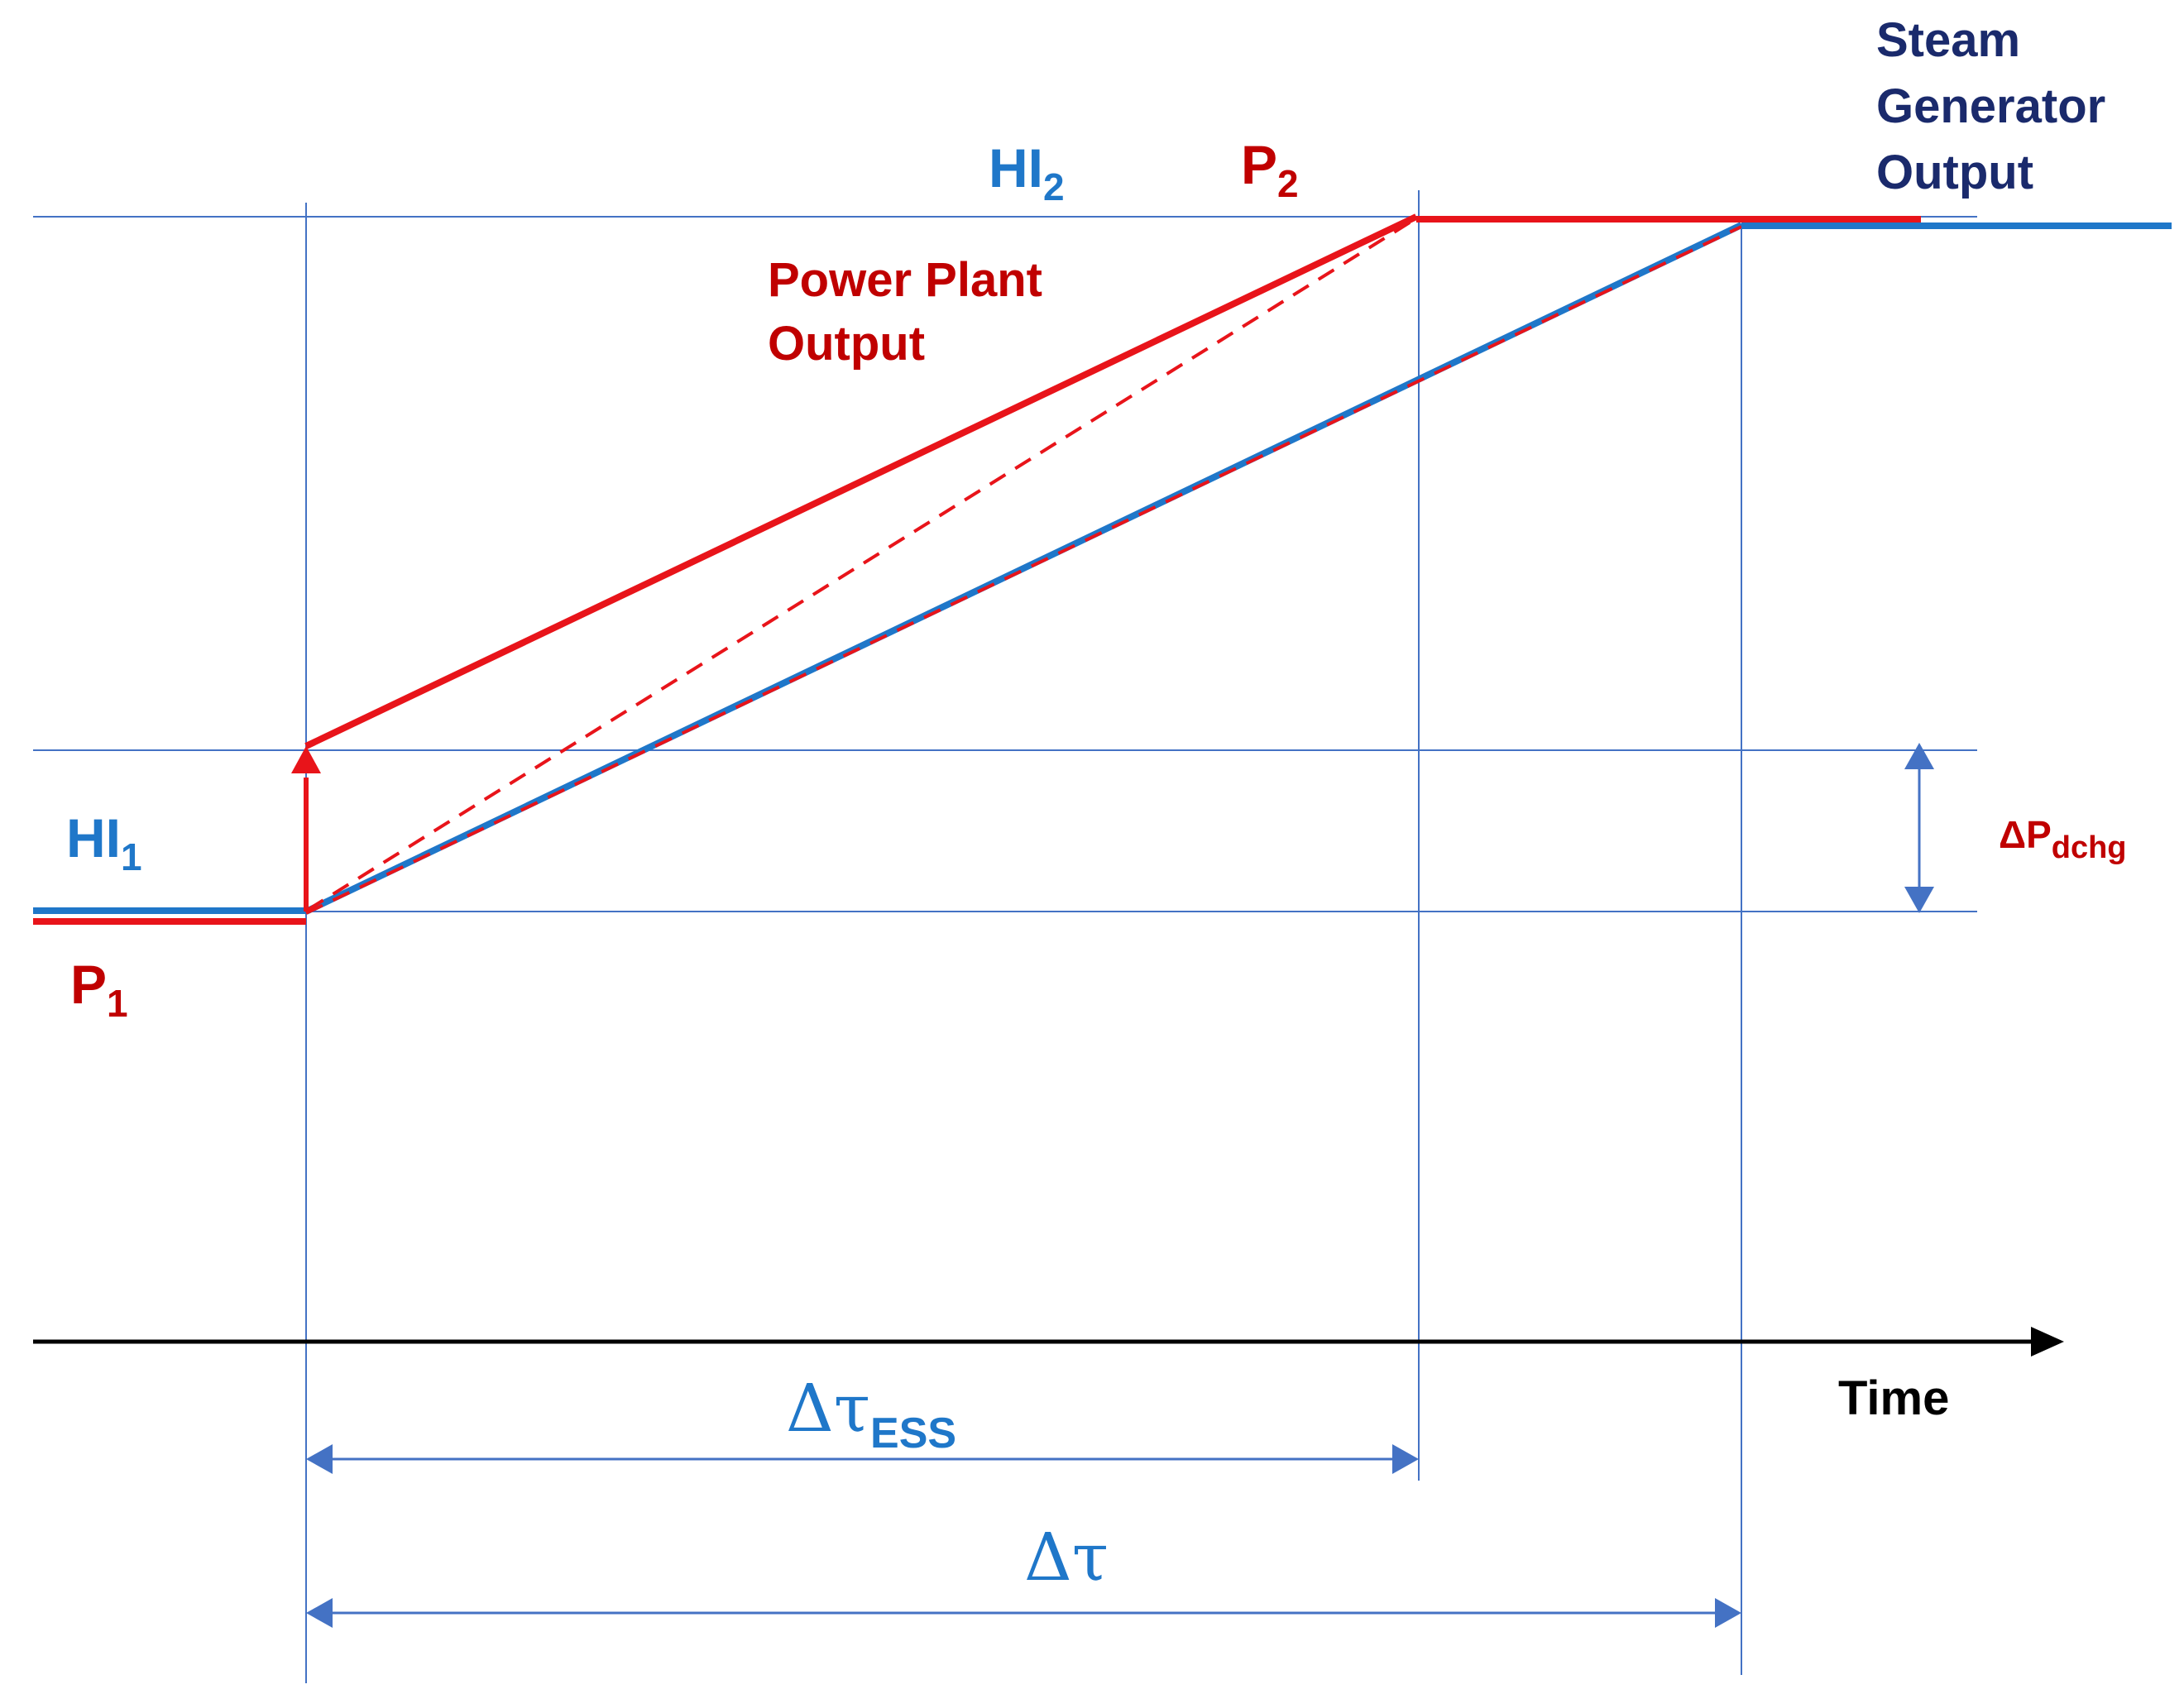  I want to click on tau-arrowhead-right, so click(1728, 1613).